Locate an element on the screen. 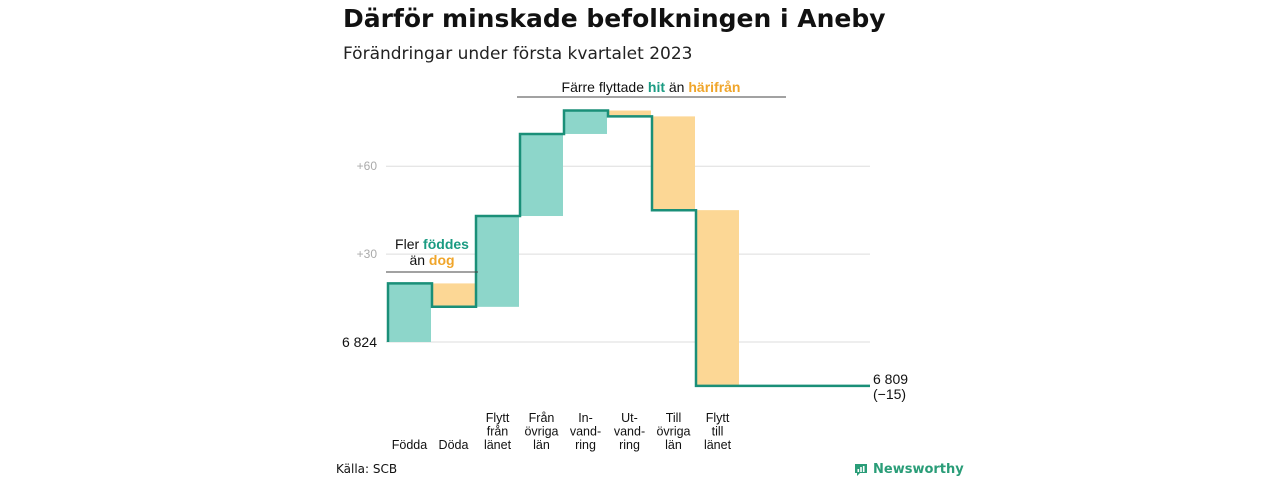 This screenshot has height=480, width=1280. y-tick-label: +30 is located at coordinates (367, 254).